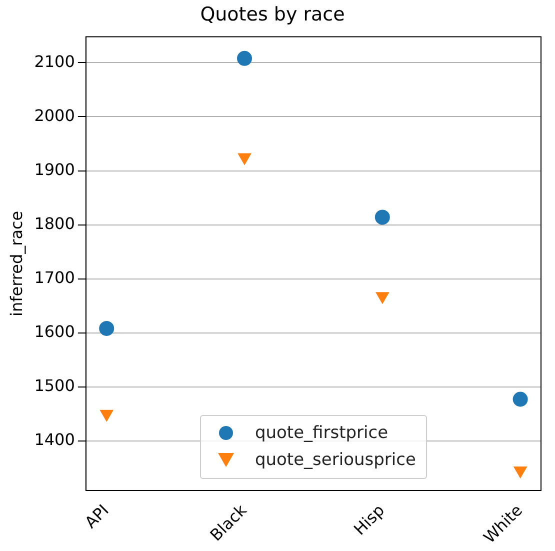 This screenshot has height=551, width=555. I want to click on legend-label: quote_seriousprice, so click(335, 460).